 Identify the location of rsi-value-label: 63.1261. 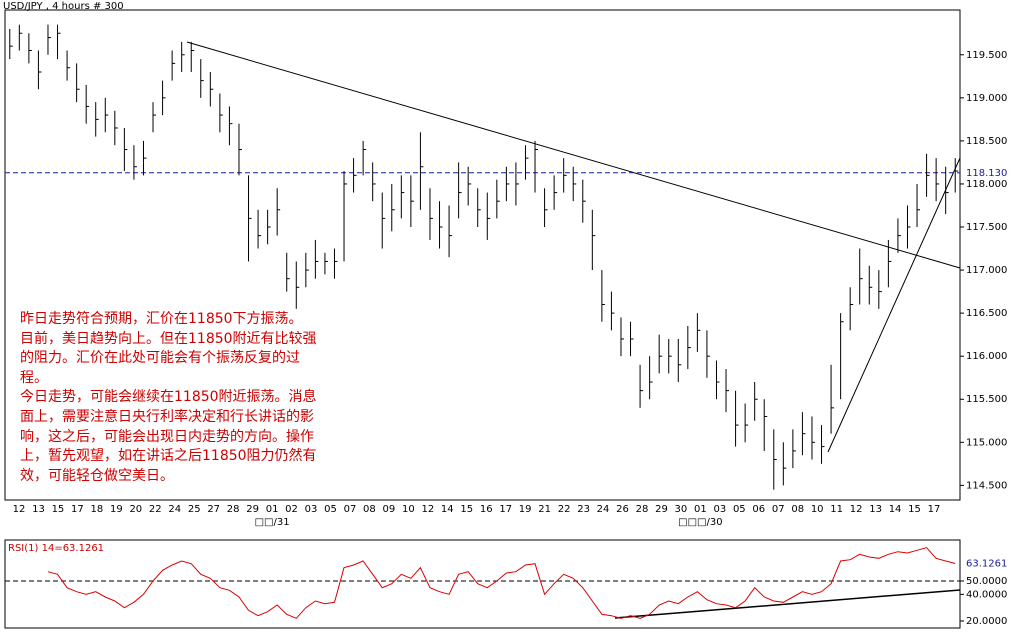
(986, 563).